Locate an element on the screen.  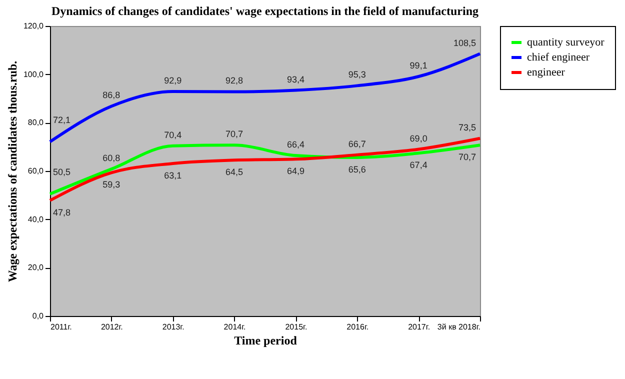
x-tick-label: 2014г. is located at coordinates (235, 327).